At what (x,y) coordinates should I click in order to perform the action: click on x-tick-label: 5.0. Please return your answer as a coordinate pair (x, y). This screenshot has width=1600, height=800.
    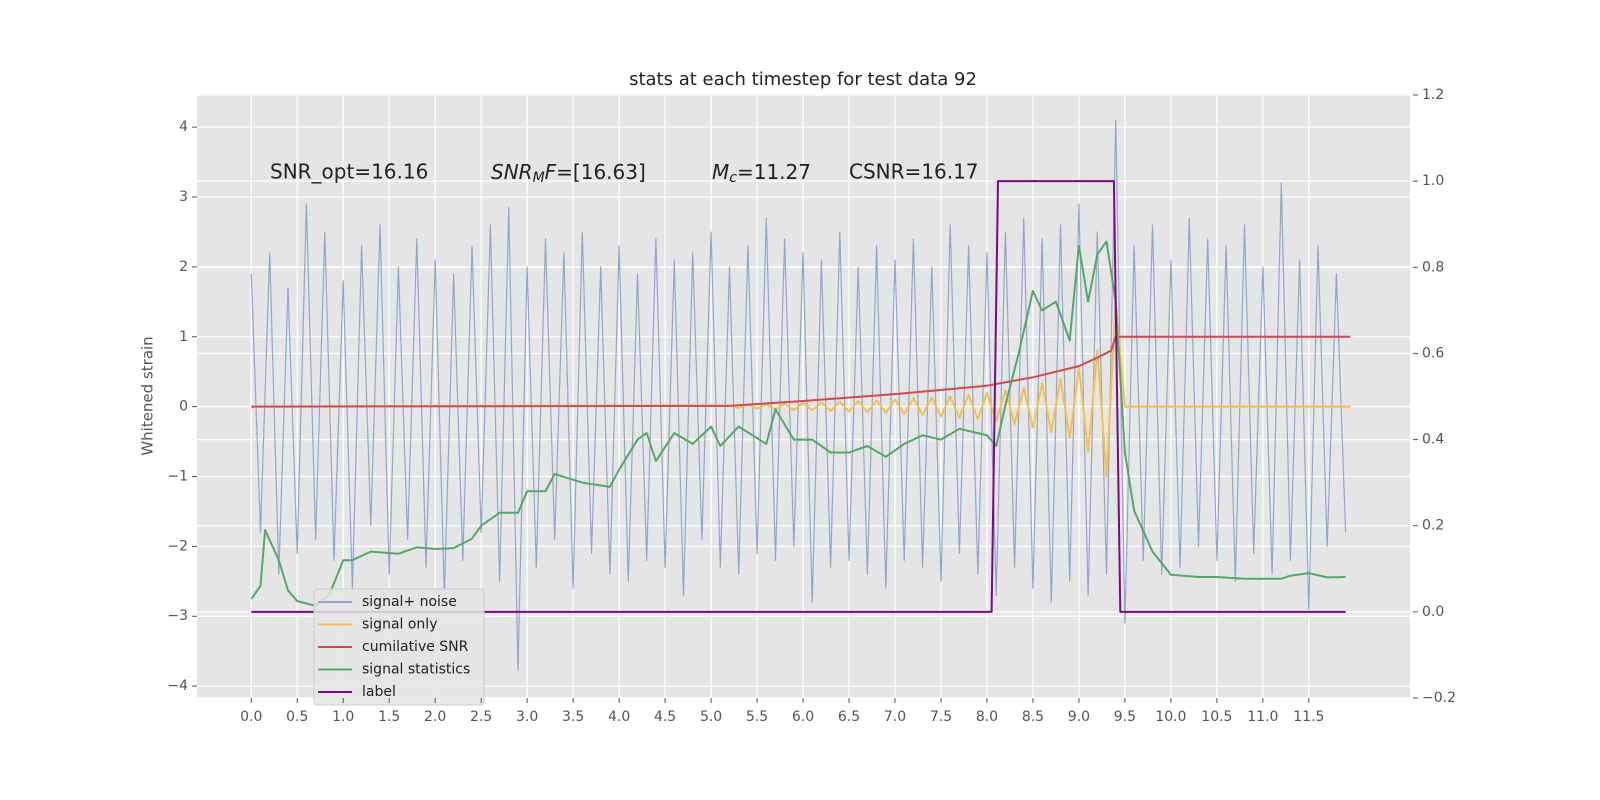
    Looking at the image, I should click on (711, 717).